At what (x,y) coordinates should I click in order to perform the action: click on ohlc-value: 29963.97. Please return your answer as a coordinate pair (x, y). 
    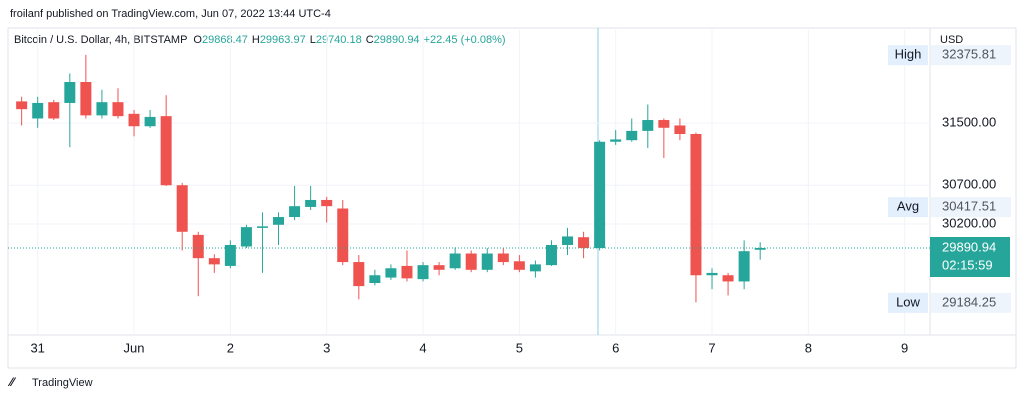
    Looking at the image, I should click on (283, 40).